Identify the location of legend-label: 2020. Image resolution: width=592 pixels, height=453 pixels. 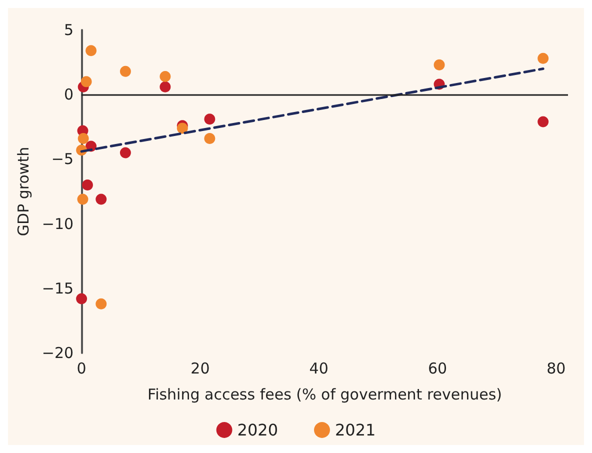
(257, 430).